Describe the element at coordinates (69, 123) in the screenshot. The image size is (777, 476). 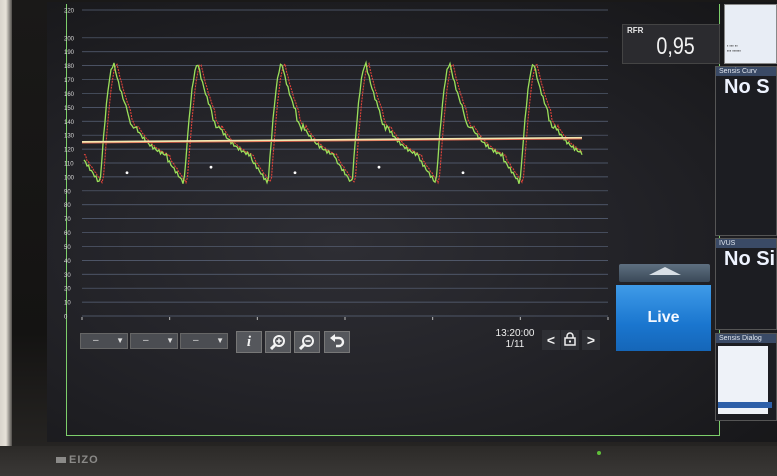
I see `y-tick-label: 140` at that location.